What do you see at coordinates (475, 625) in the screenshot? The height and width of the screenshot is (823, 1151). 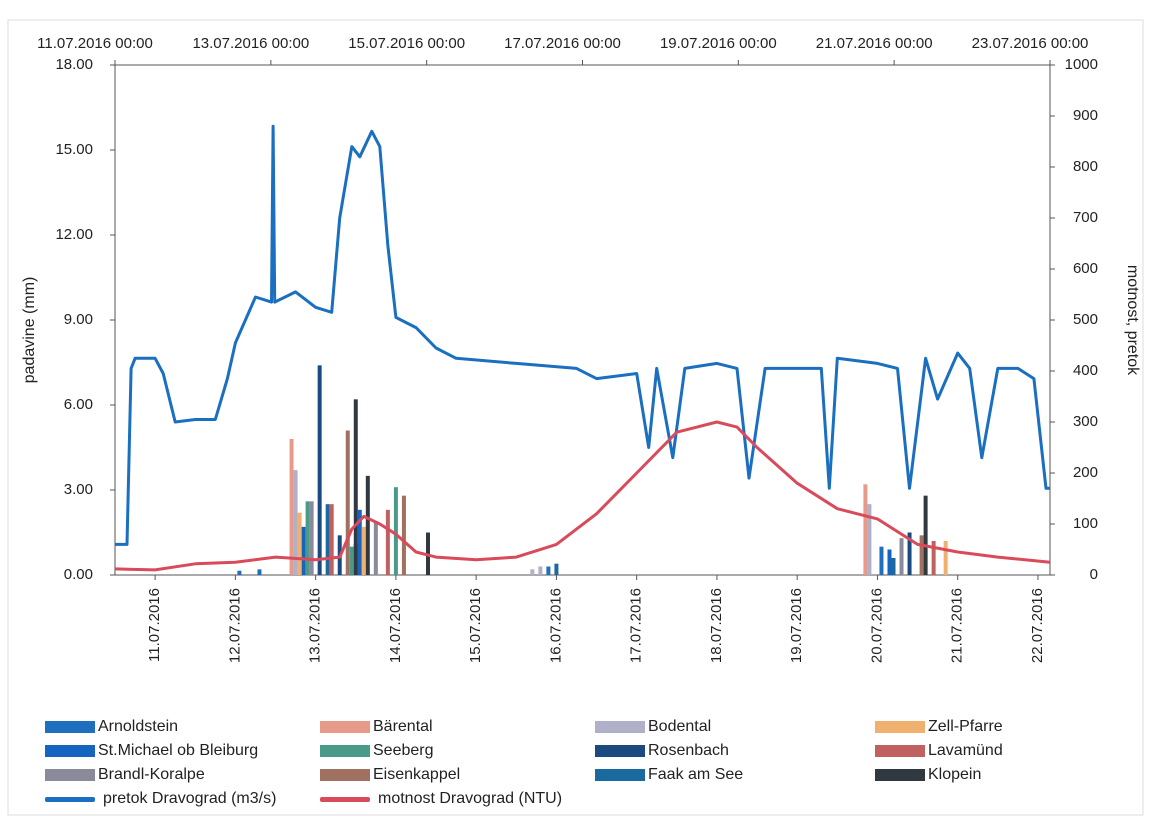 I see `x-tick-label: 15.07.2016` at bounding box center [475, 625].